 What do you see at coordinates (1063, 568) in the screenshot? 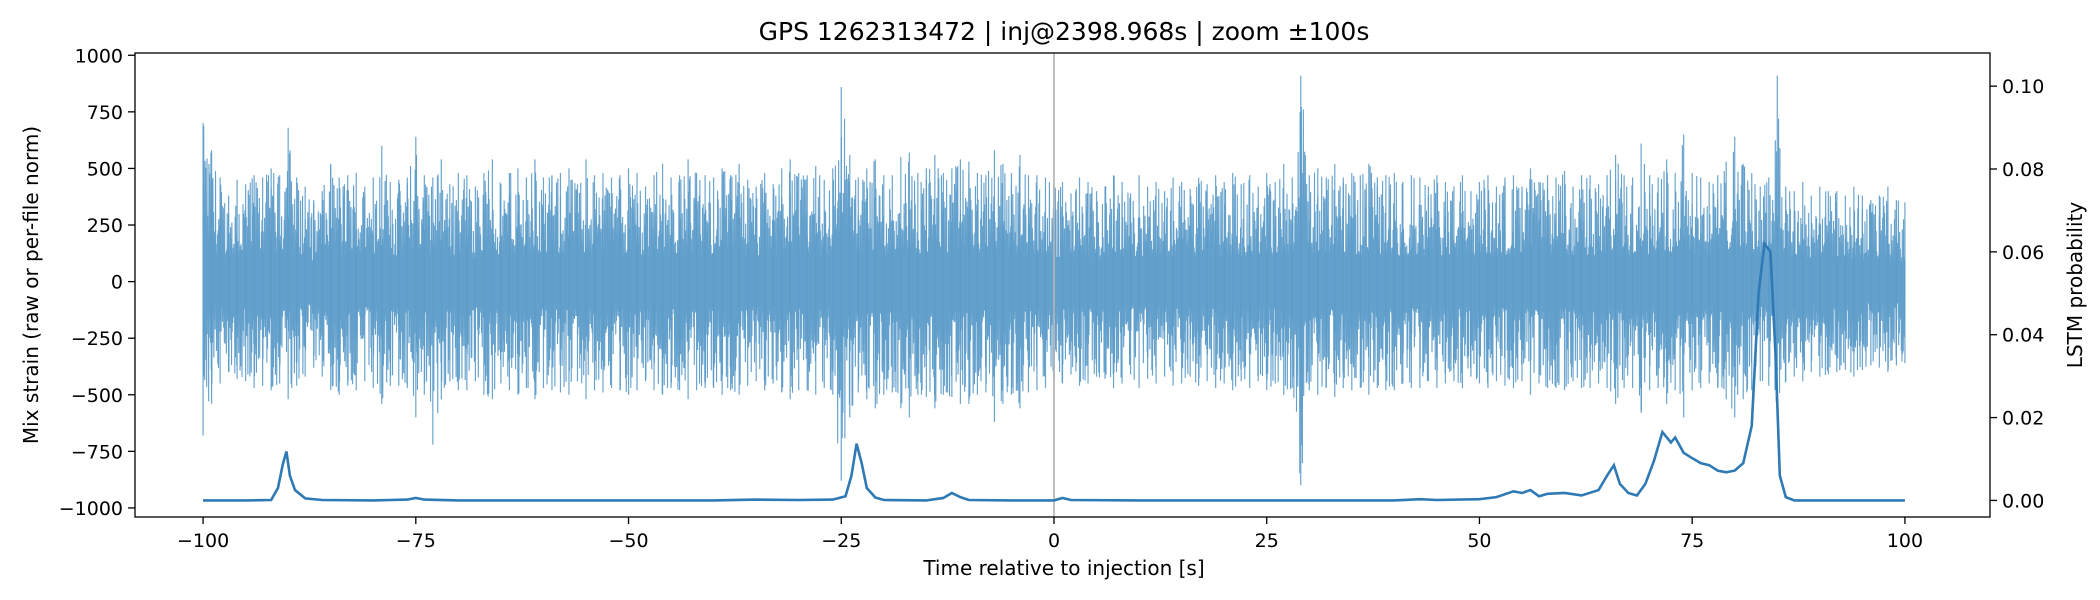
I see `x-axis-label: Time relative to injection [s]` at bounding box center [1063, 568].